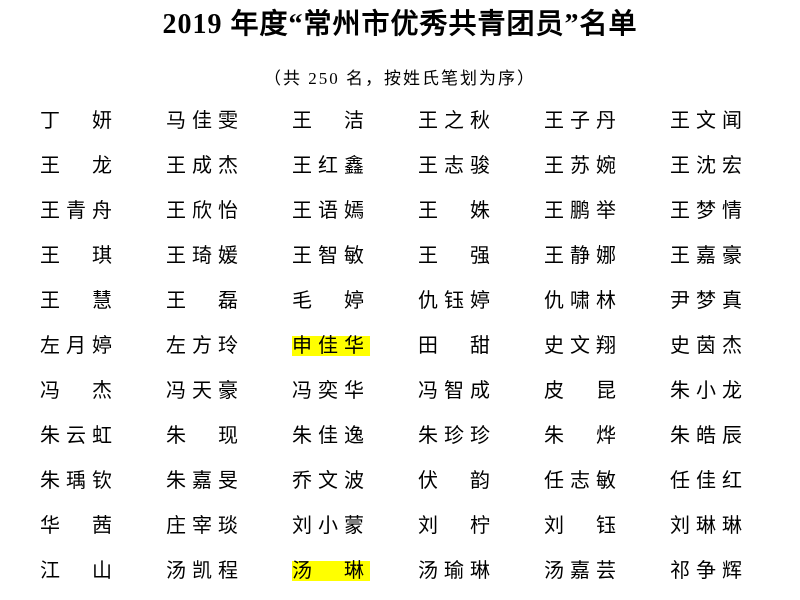 This screenshot has height=600, width=800. I want to click on document-title: 2019 年度“常州市优秀共青团员”名单, so click(400, 24).